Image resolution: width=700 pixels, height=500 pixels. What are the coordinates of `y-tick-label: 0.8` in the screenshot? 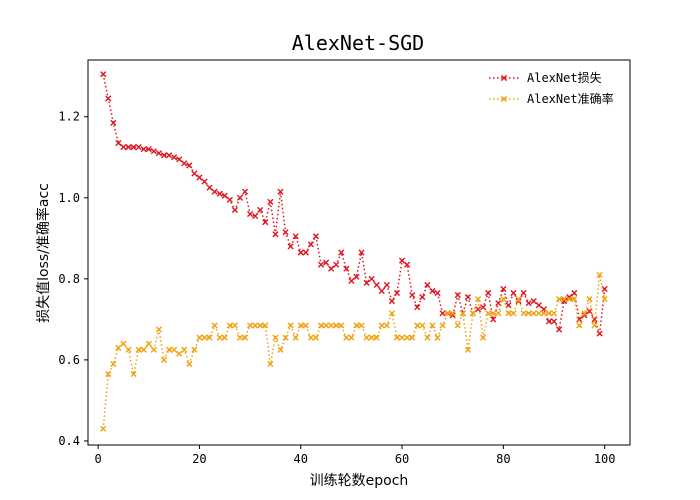 It's located at (69, 279).